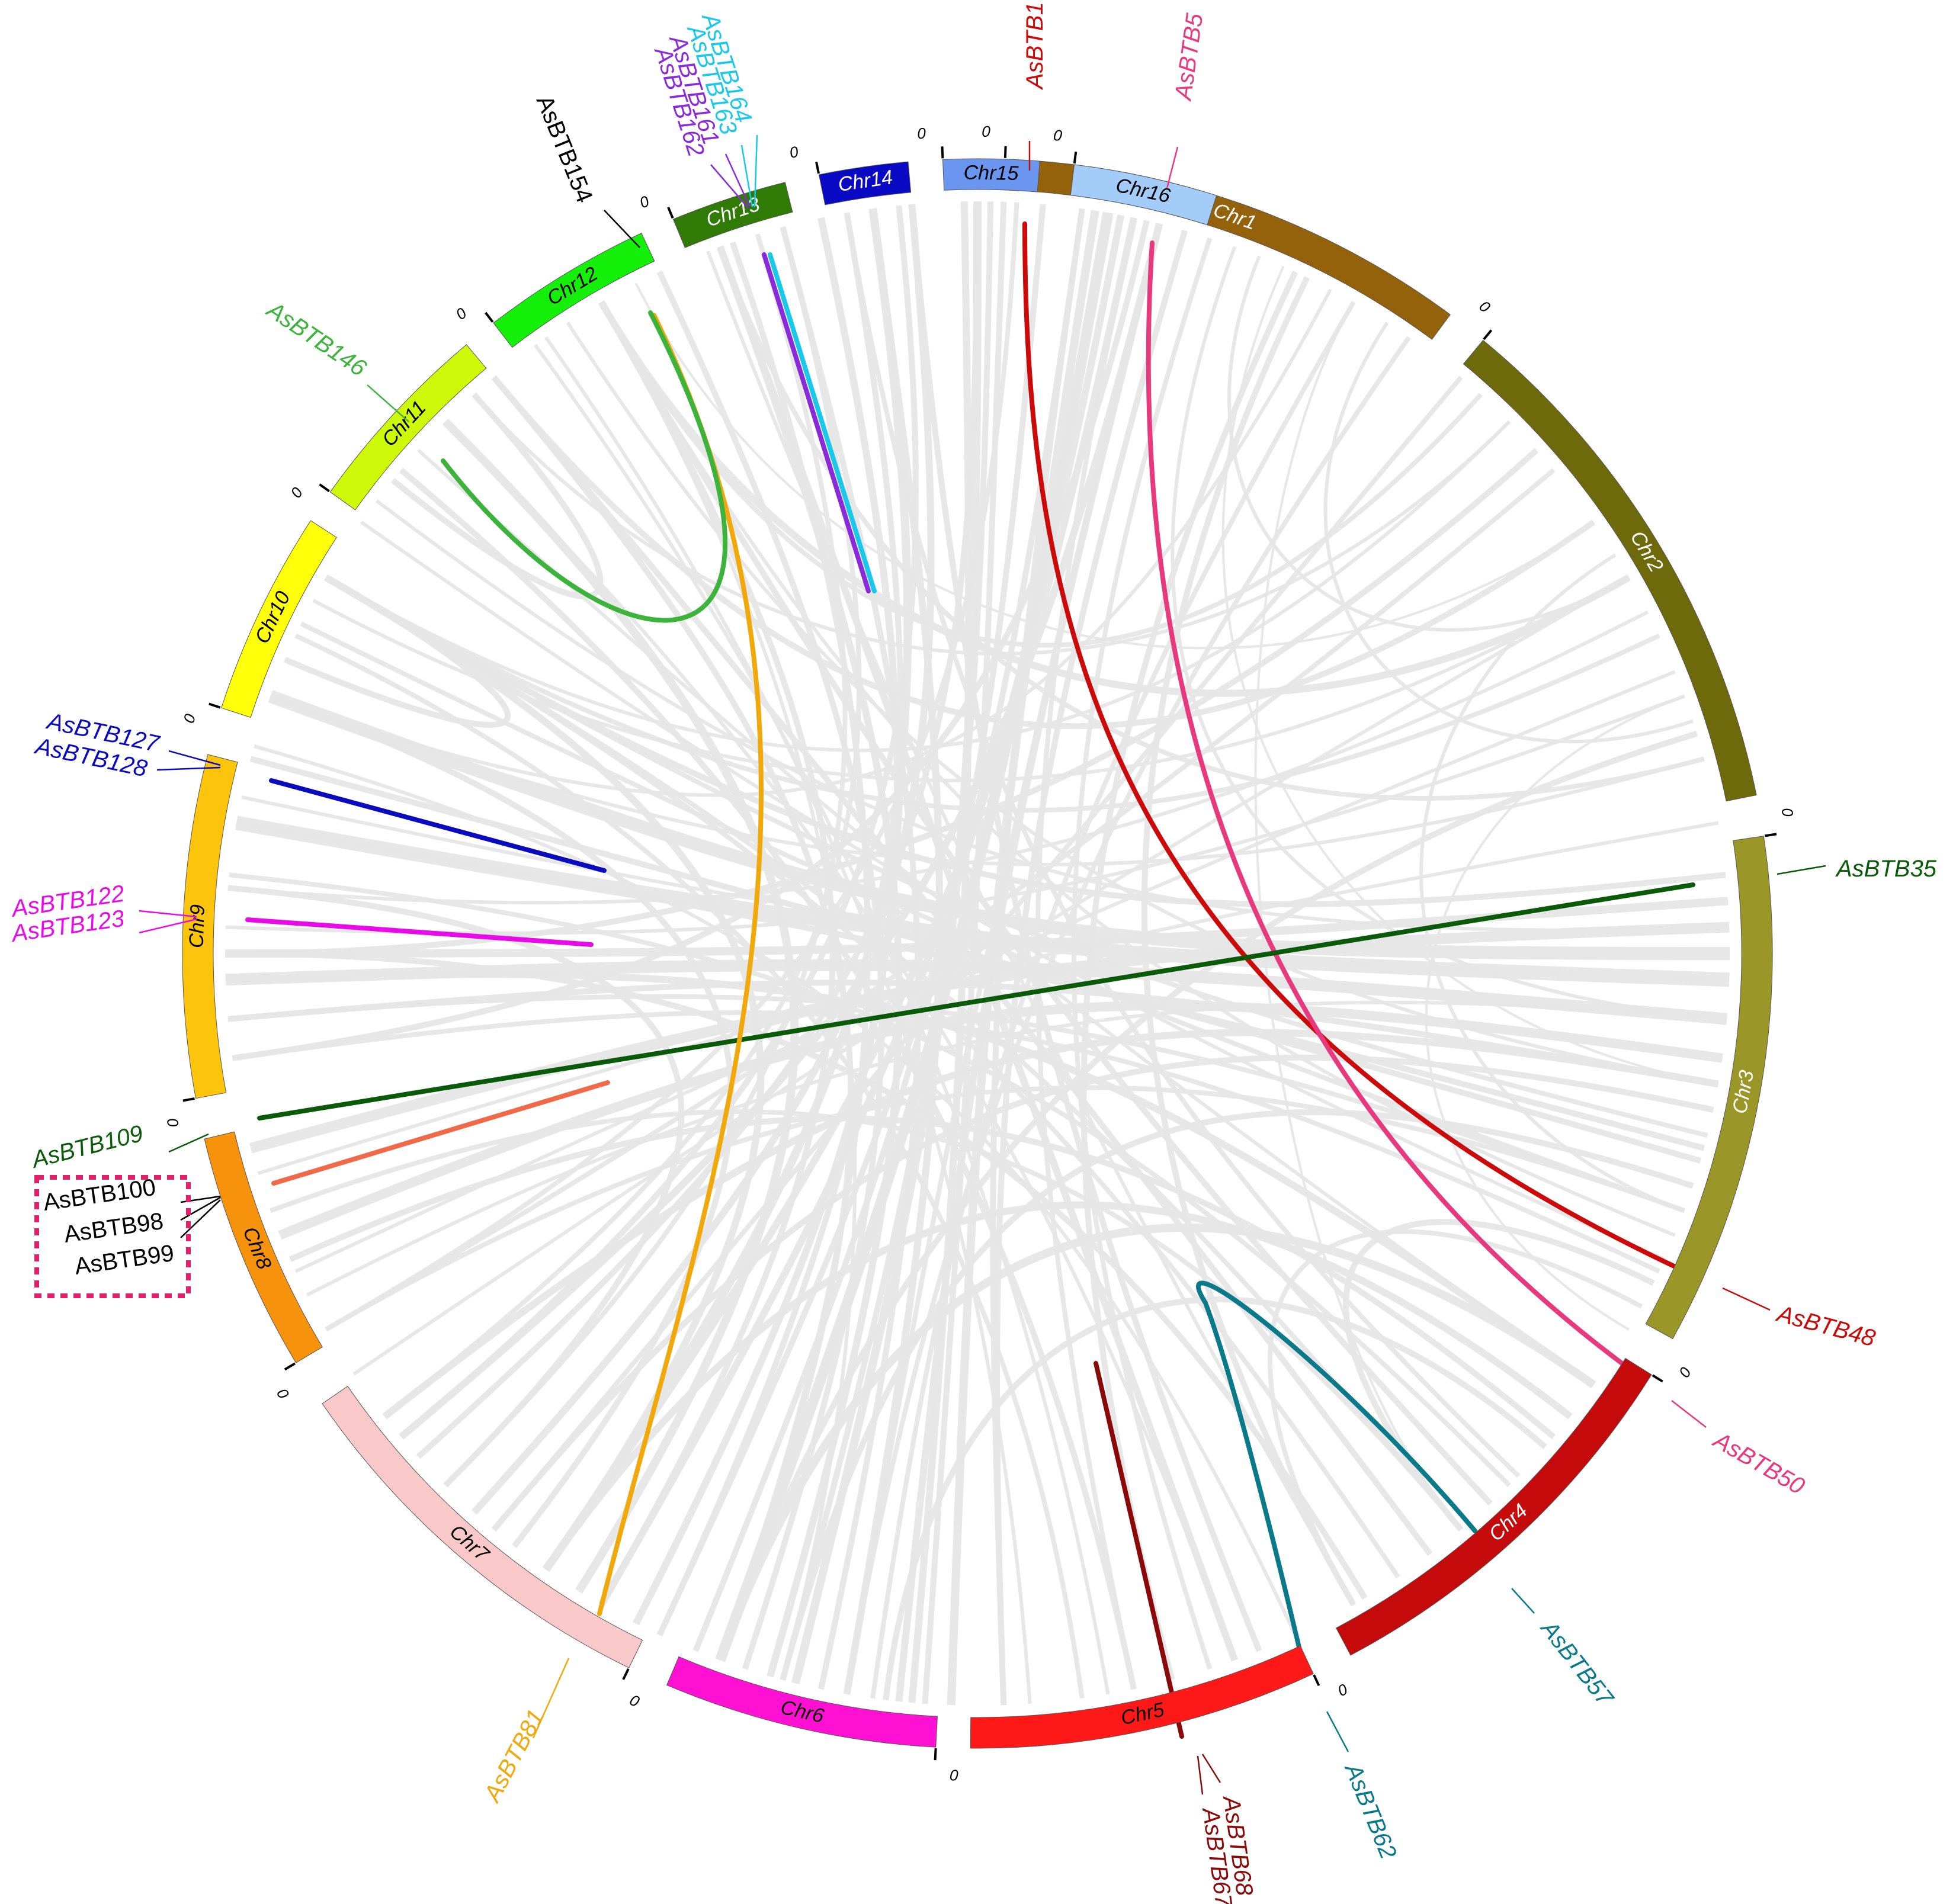 Image resolution: width=1956 pixels, height=1904 pixels. I want to click on gene-label-text: AsBTB57, so click(1577, 1663).